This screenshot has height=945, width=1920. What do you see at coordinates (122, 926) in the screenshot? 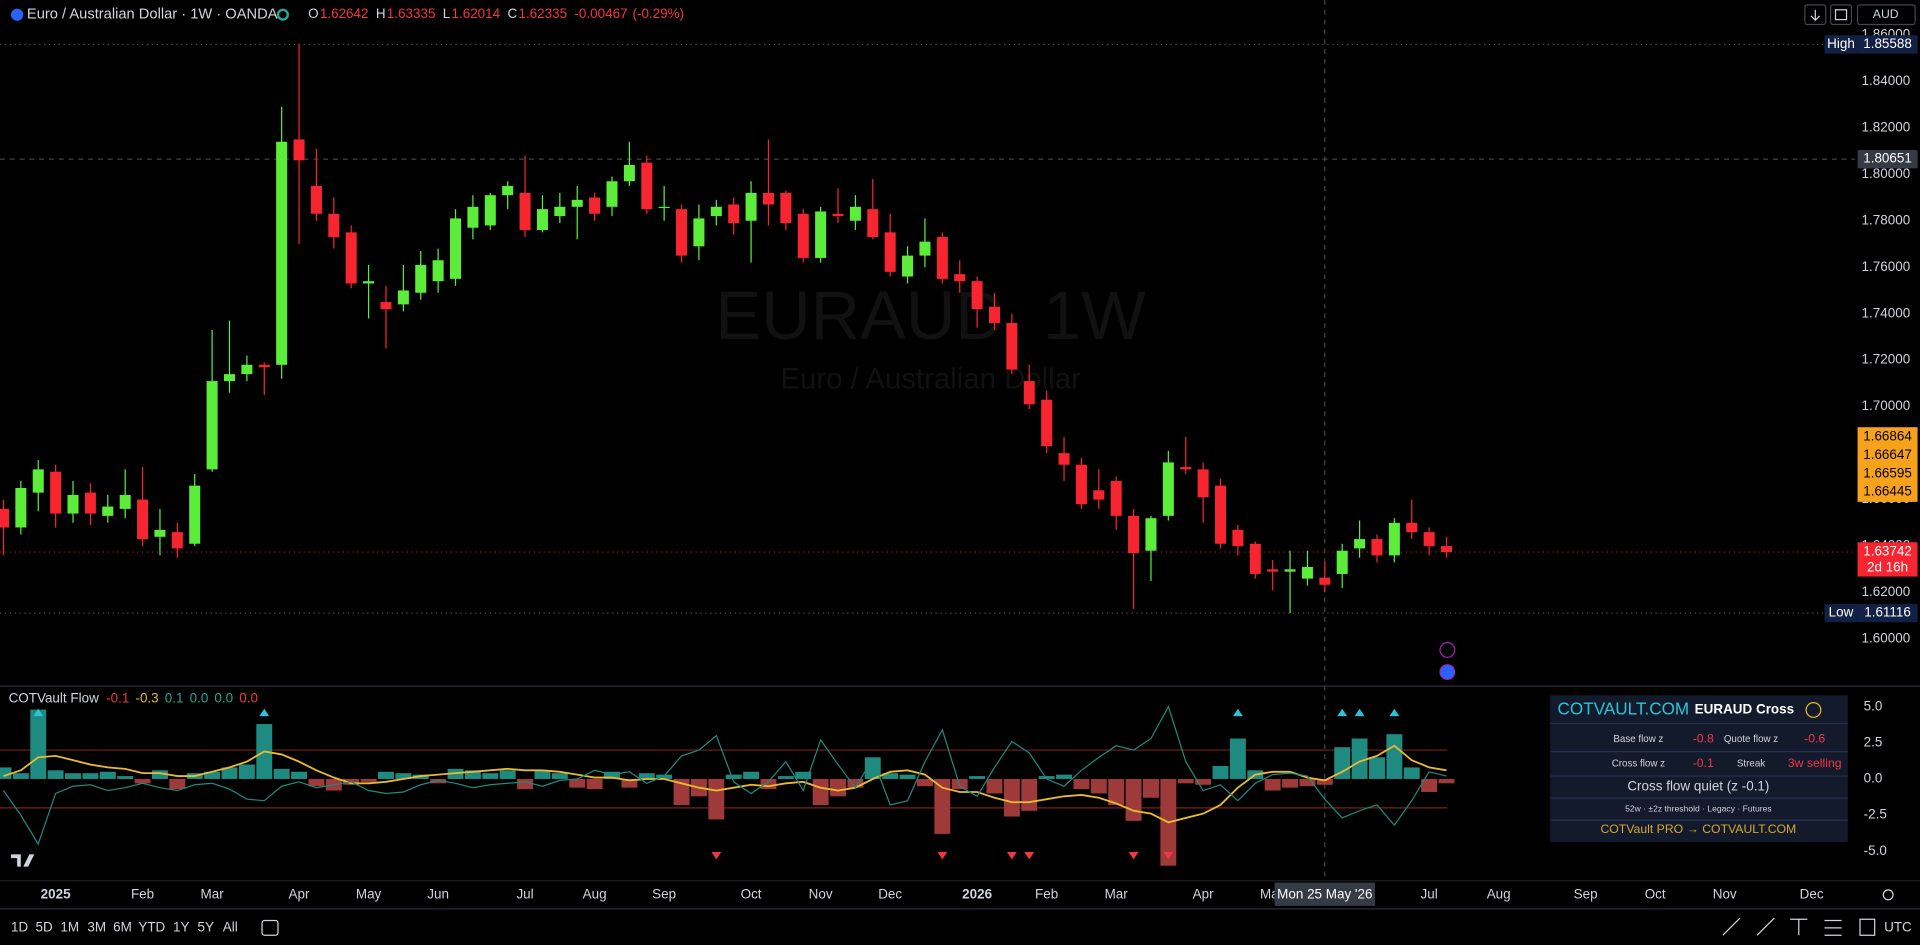
I see `range-button: 6M` at bounding box center [122, 926].